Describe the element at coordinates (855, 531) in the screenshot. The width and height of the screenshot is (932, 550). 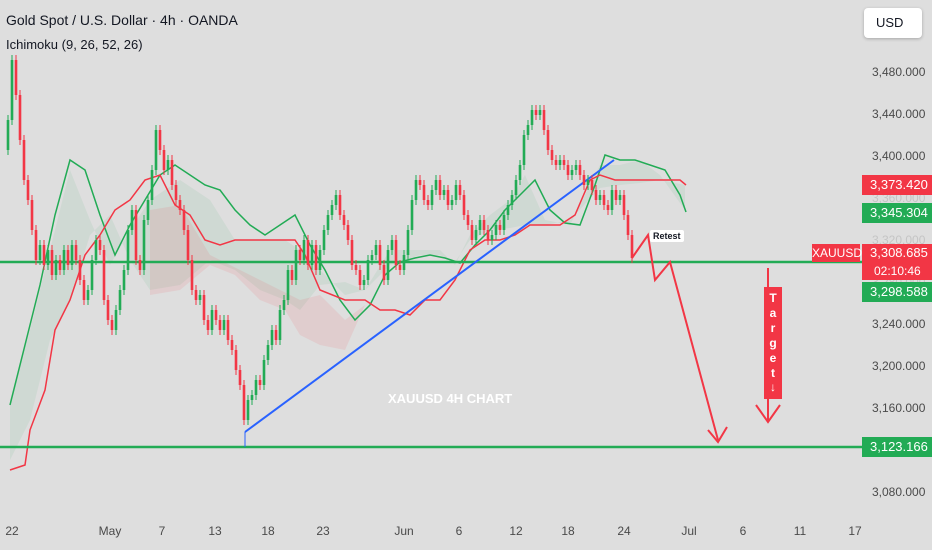
I see `time-tick-label: 17` at that location.